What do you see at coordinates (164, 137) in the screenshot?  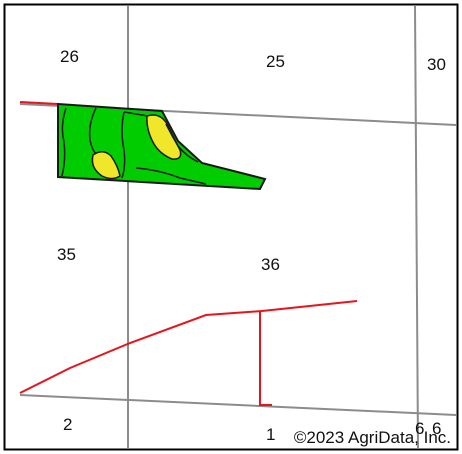 I see `field-yellow-zone-north` at bounding box center [164, 137].